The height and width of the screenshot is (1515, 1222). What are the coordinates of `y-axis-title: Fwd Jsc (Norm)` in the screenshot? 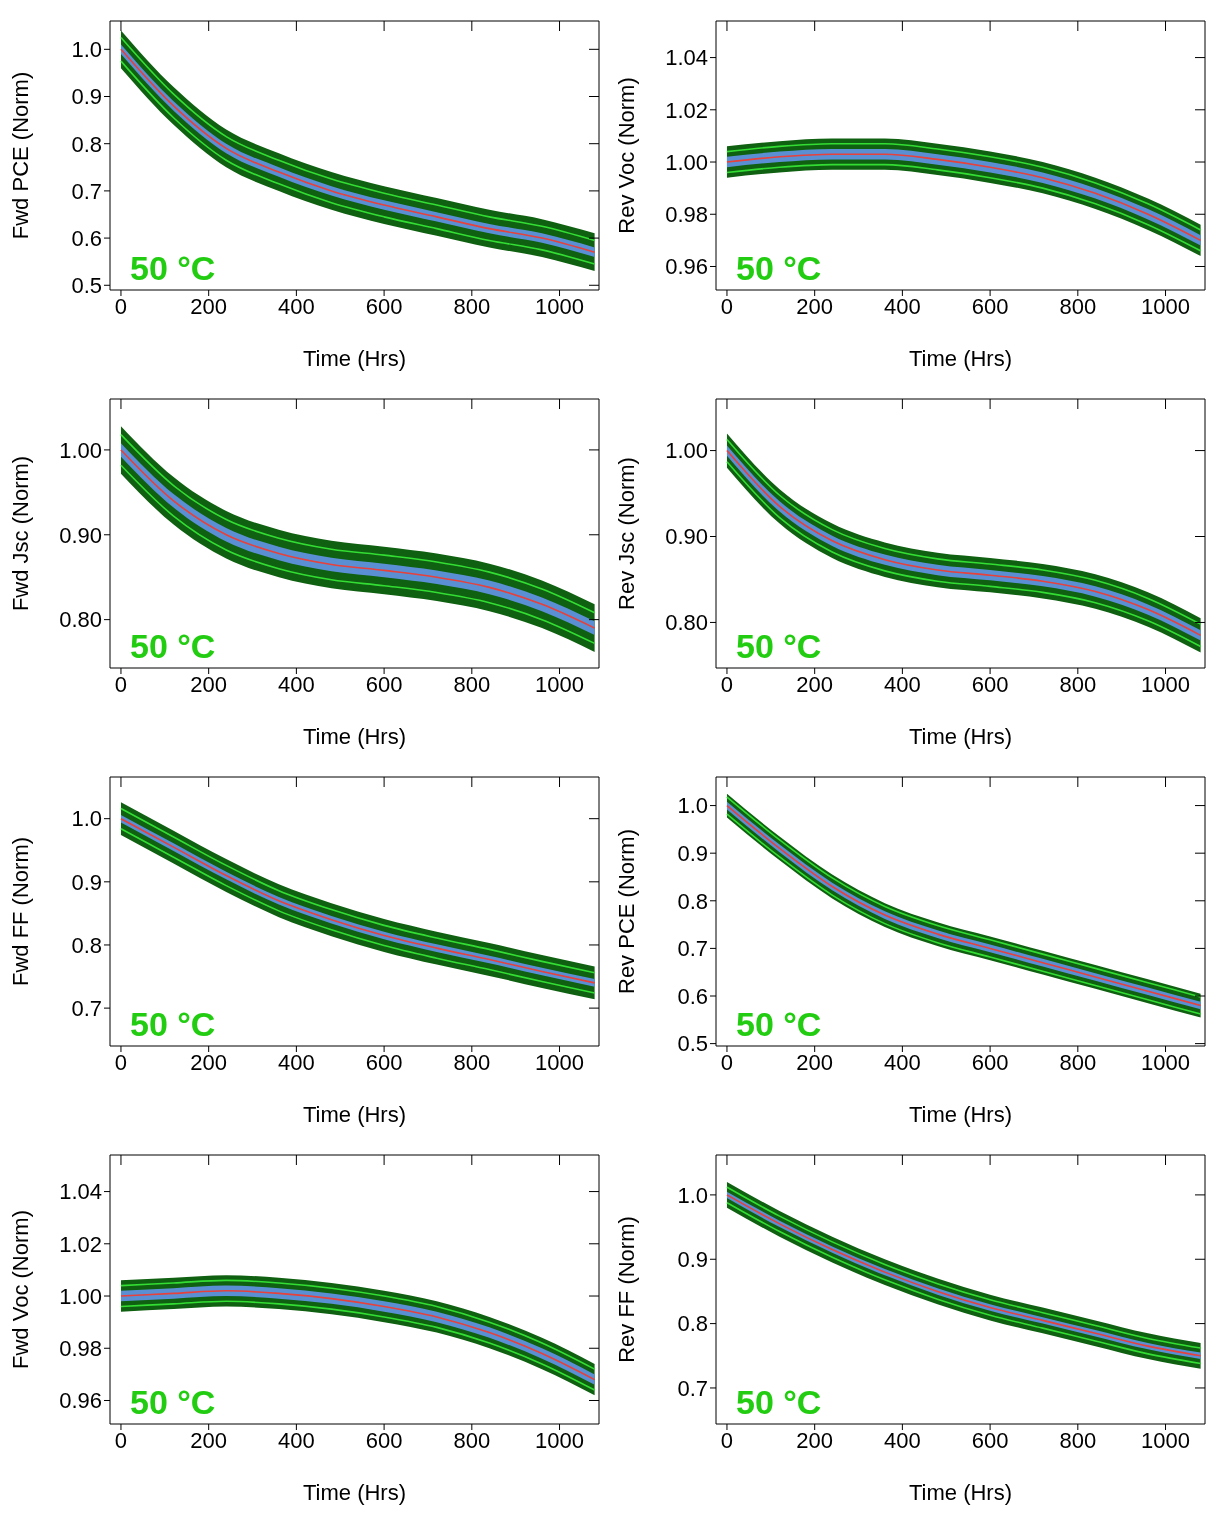 It's located at (20, 533).